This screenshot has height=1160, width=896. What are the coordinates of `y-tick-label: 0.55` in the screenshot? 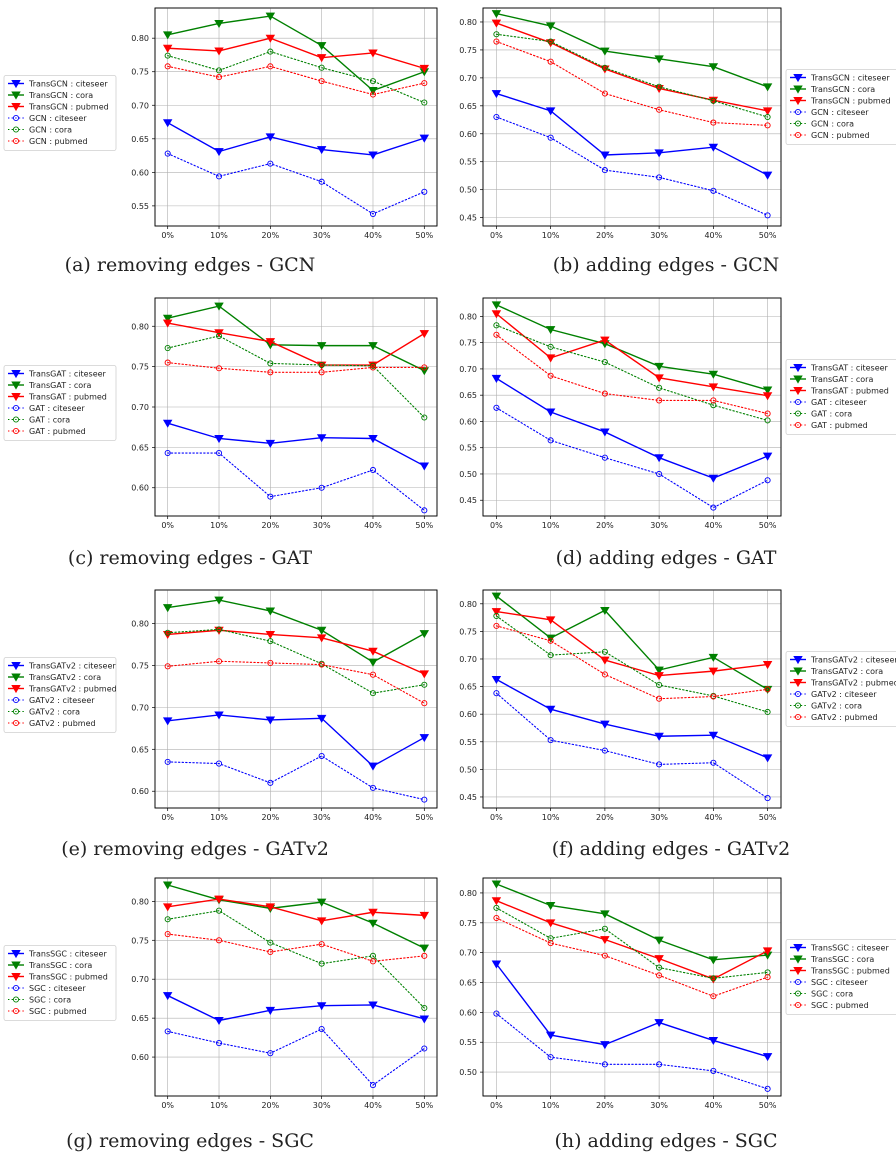 It's located at (468, 742).